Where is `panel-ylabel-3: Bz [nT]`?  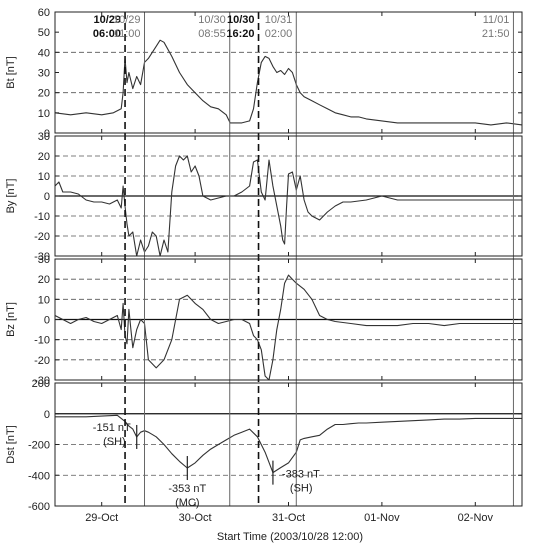 panel-ylabel-3: Bz [nT] is located at coordinates (11, 319).